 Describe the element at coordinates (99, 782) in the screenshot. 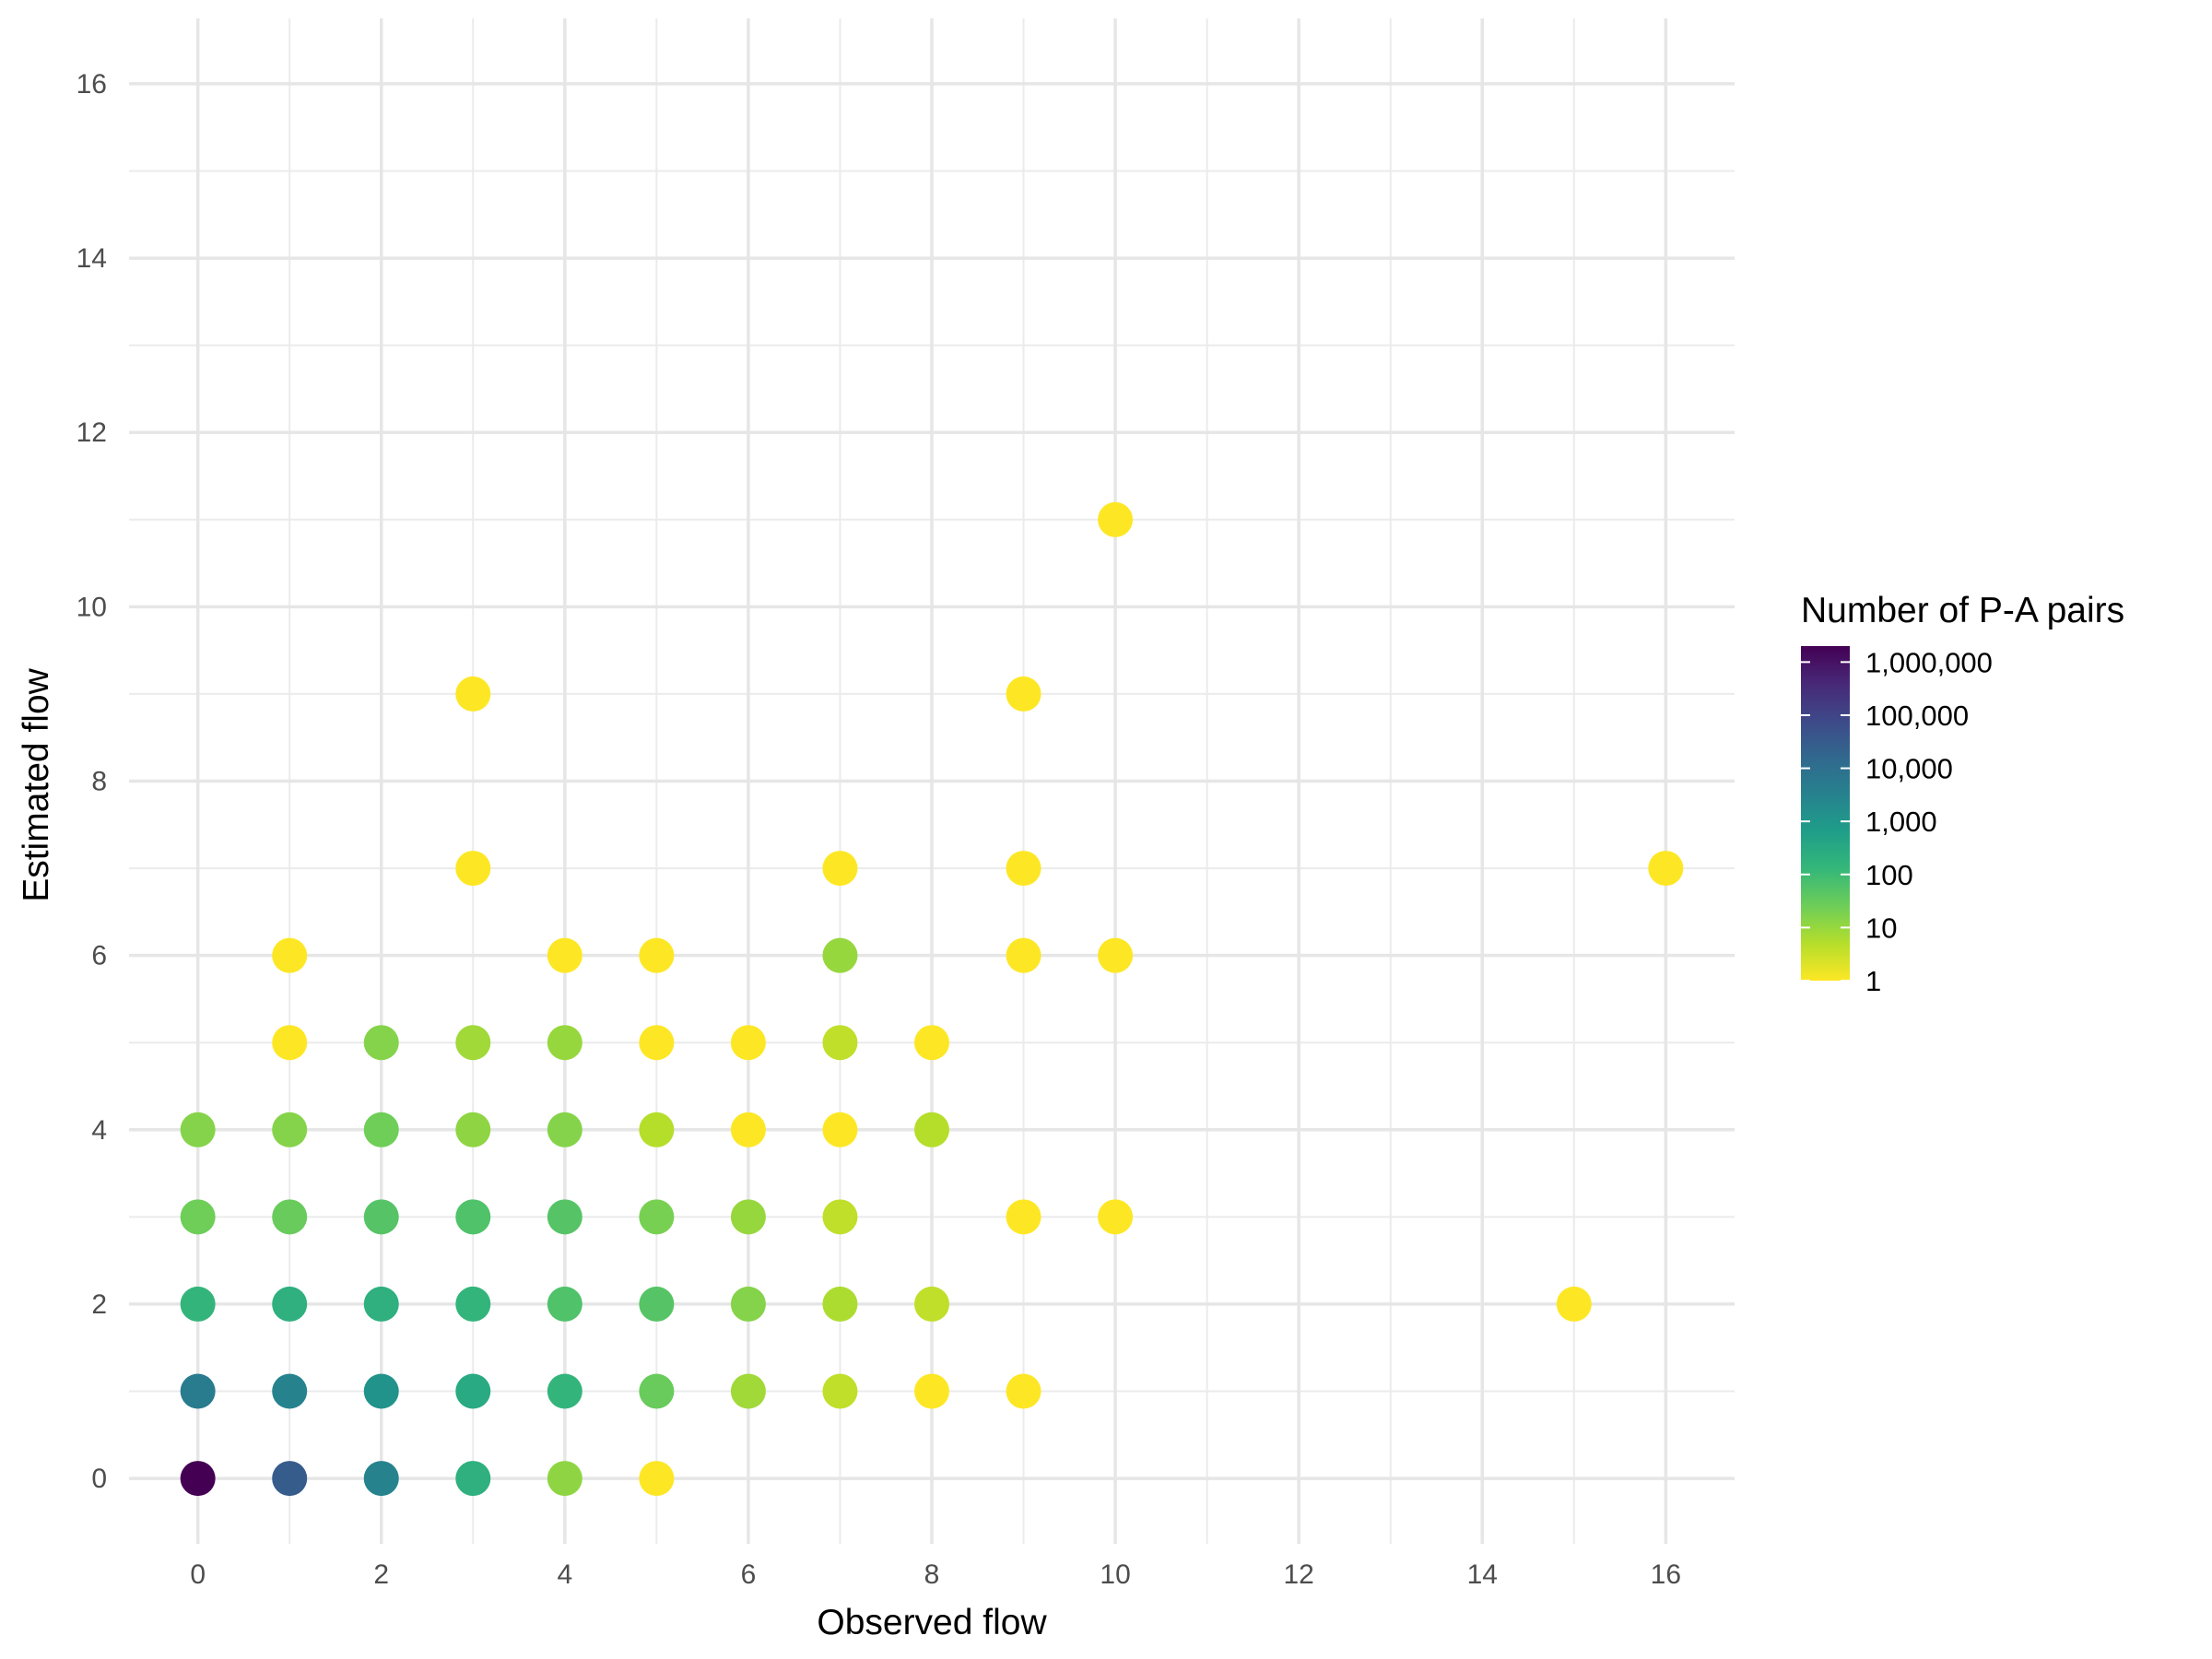

I see `y-tick-label: 8` at that location.